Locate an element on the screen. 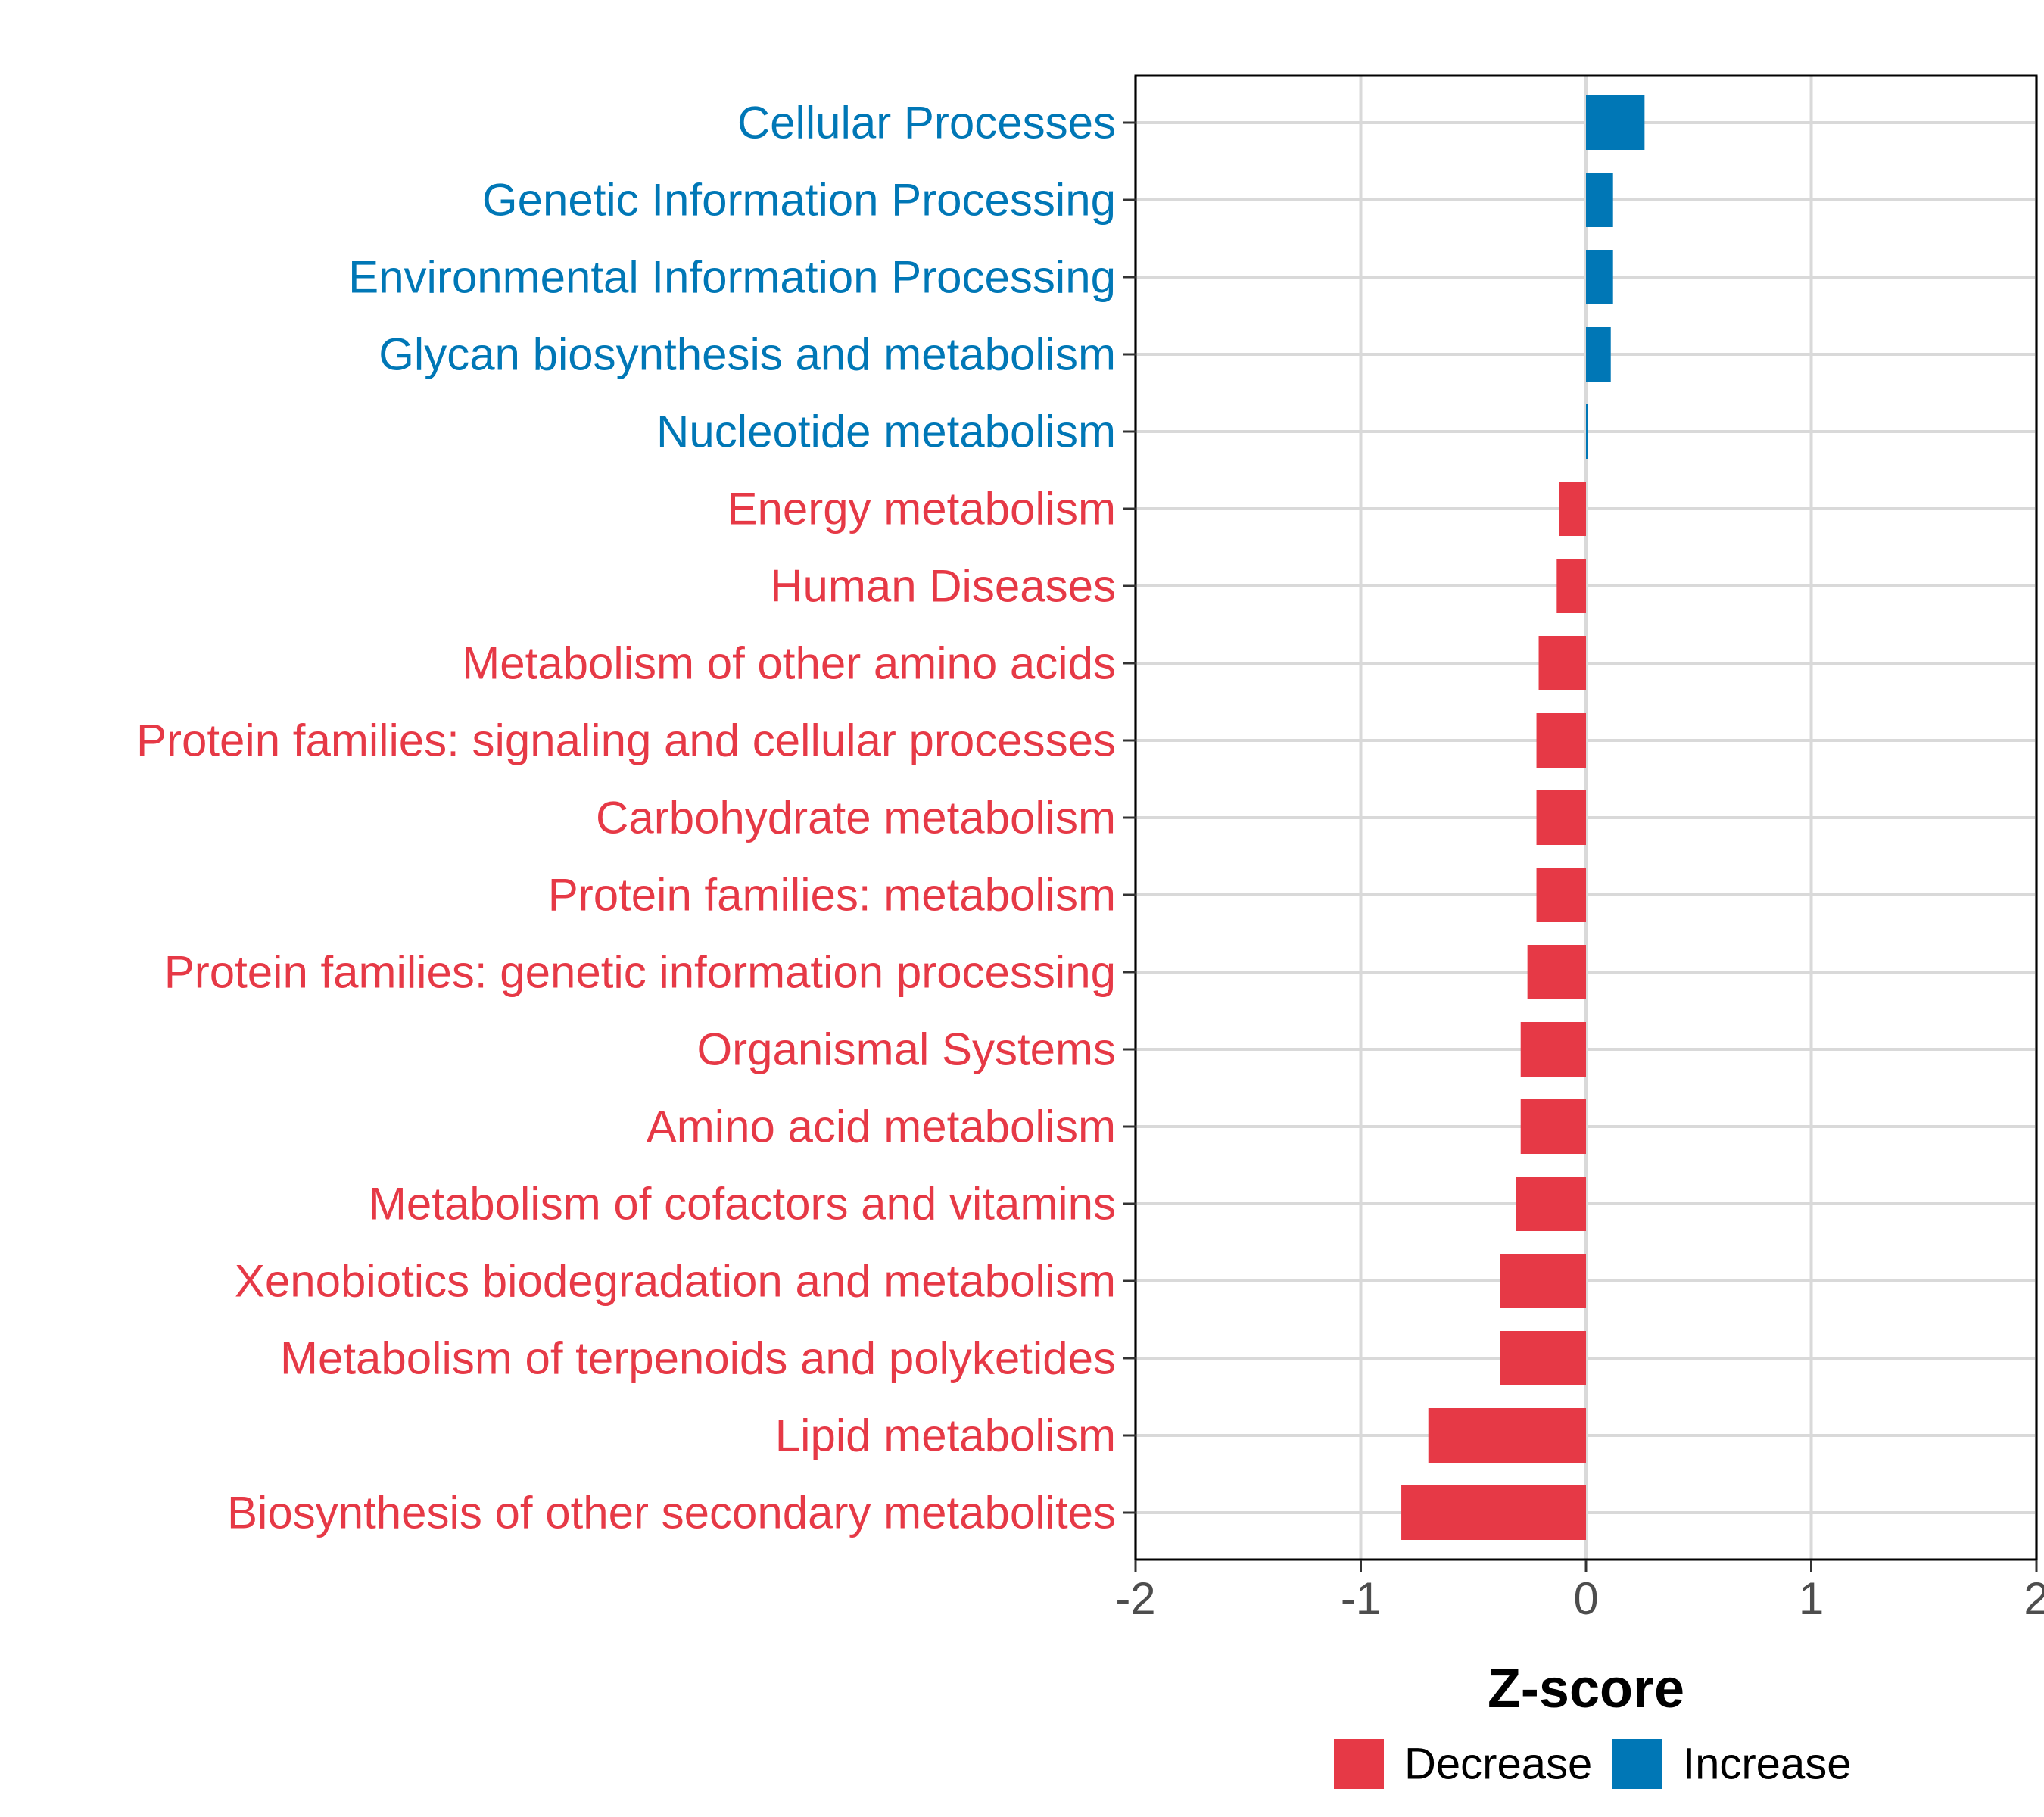 The width and height of the screenshot is (2044, 1817). category-label-14: Metabolism of cofactors and vitamins is located at coordinates (742, 1204).